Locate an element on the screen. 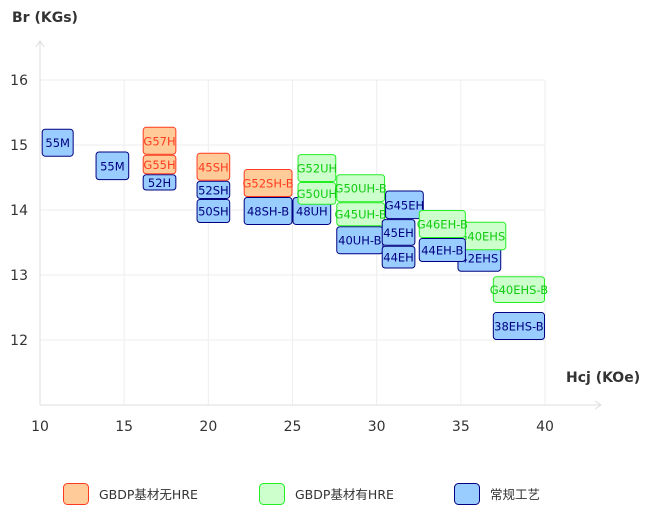 This screenshot has height=515, width=645. grade-box-label: 40UH-B is located at coordinates (359, 241).